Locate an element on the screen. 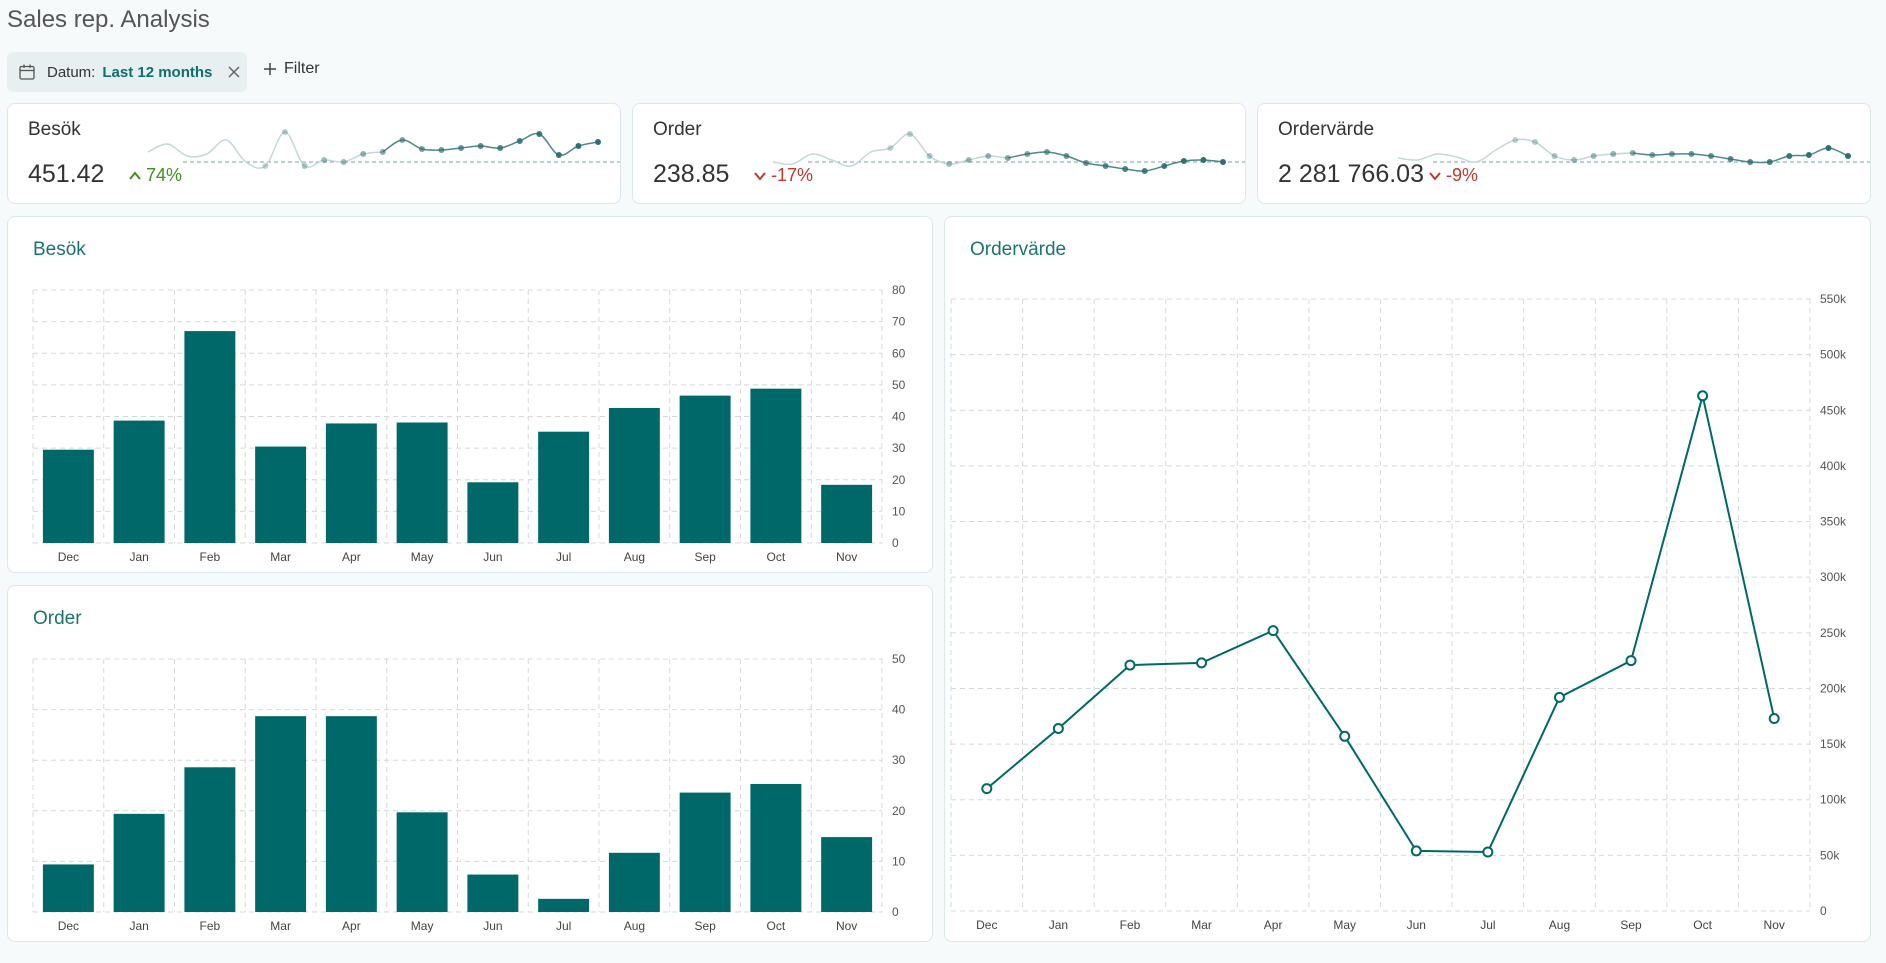 Image resolution: width=1886 pixels, height=963 pixels. kpi-value: 238.85 is located at coordinates (691, 174).